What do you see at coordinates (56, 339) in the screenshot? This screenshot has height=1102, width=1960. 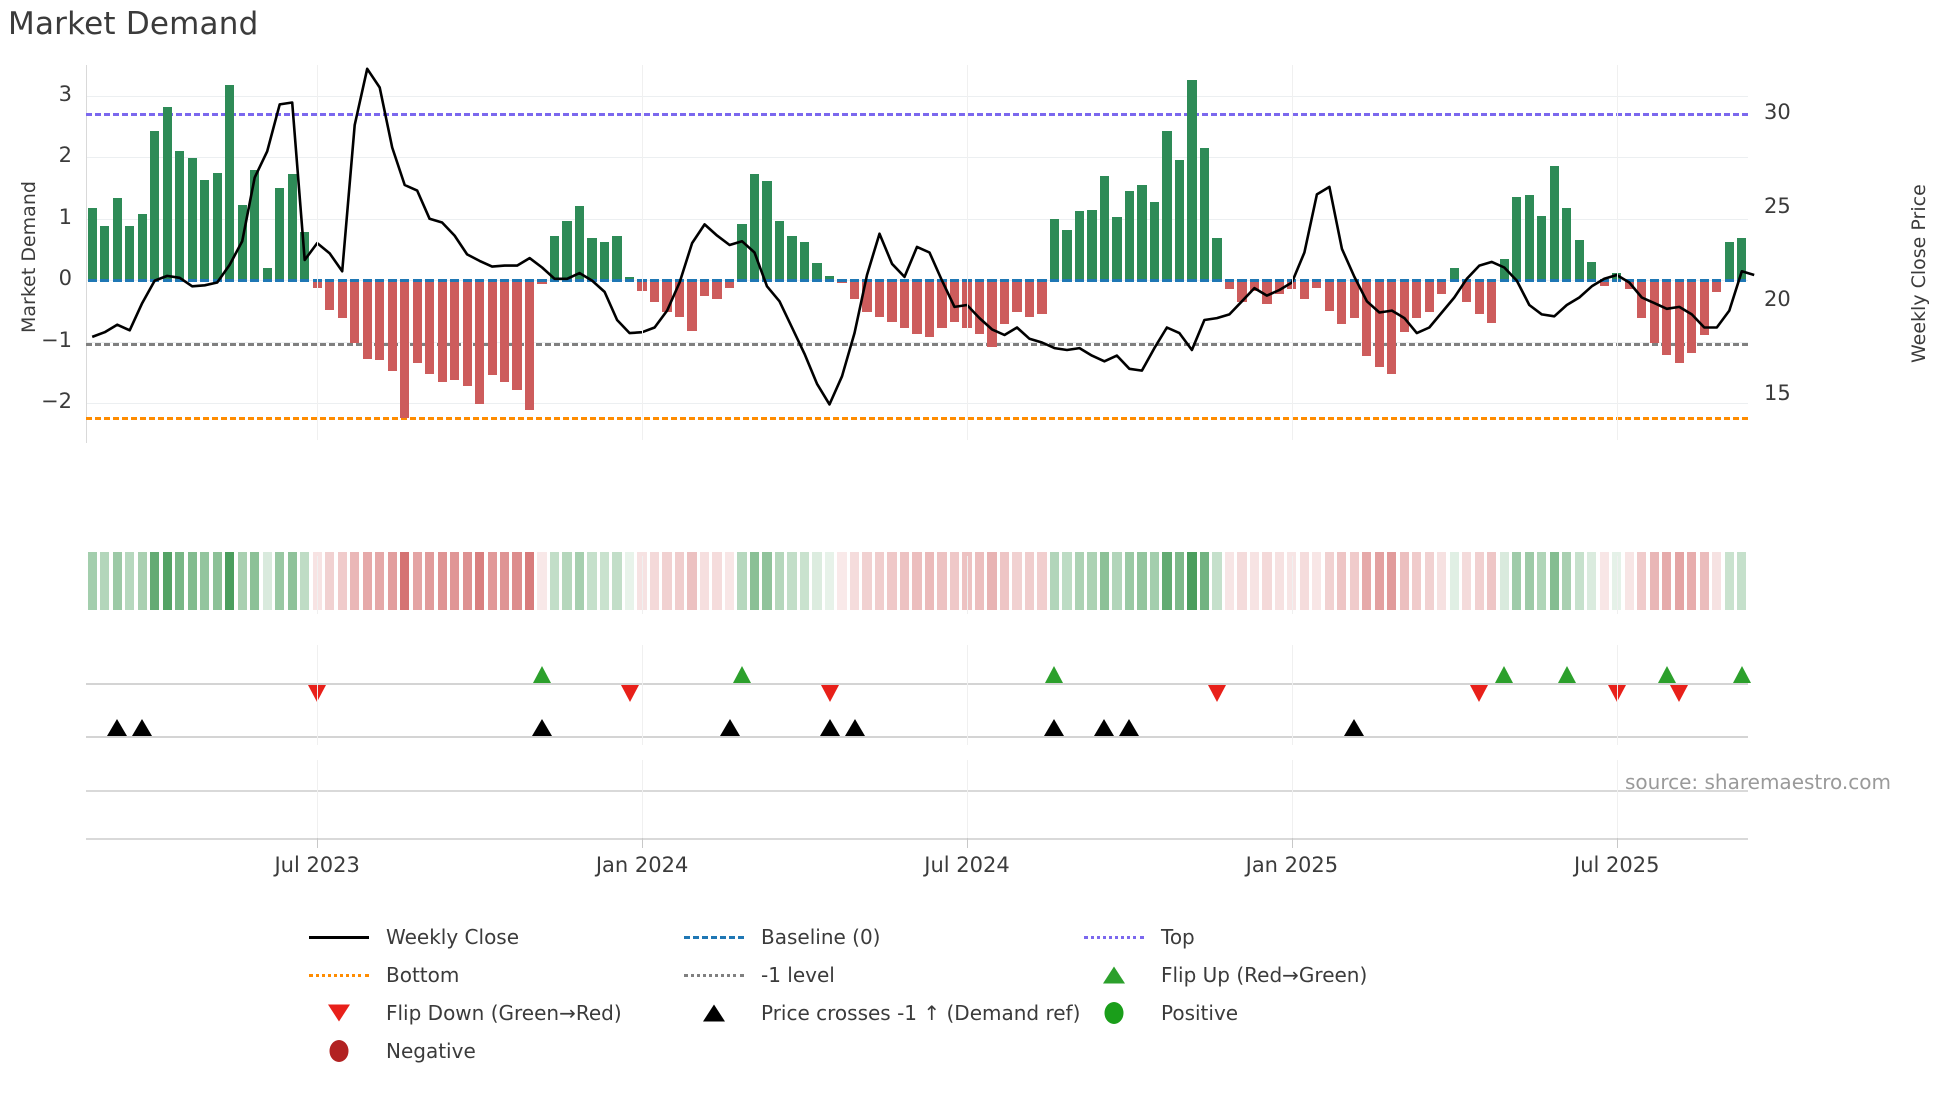 I see `y-axis-tick-left: −1` at bounding box center [56, 339].